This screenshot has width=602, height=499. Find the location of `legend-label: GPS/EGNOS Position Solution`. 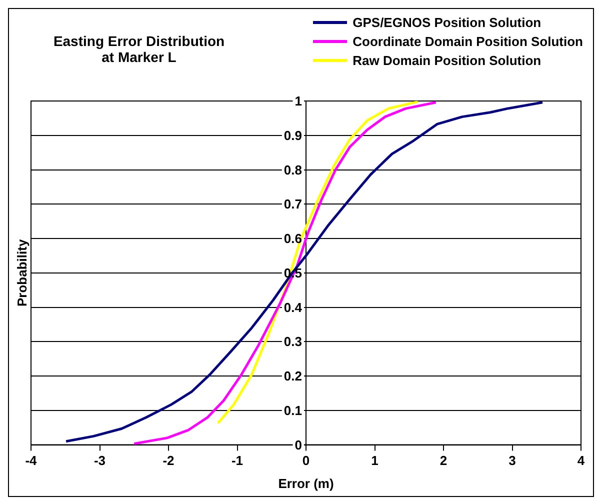

legend-label: GPS/EGNOS Position Solution is located at coordinates (447, 22).